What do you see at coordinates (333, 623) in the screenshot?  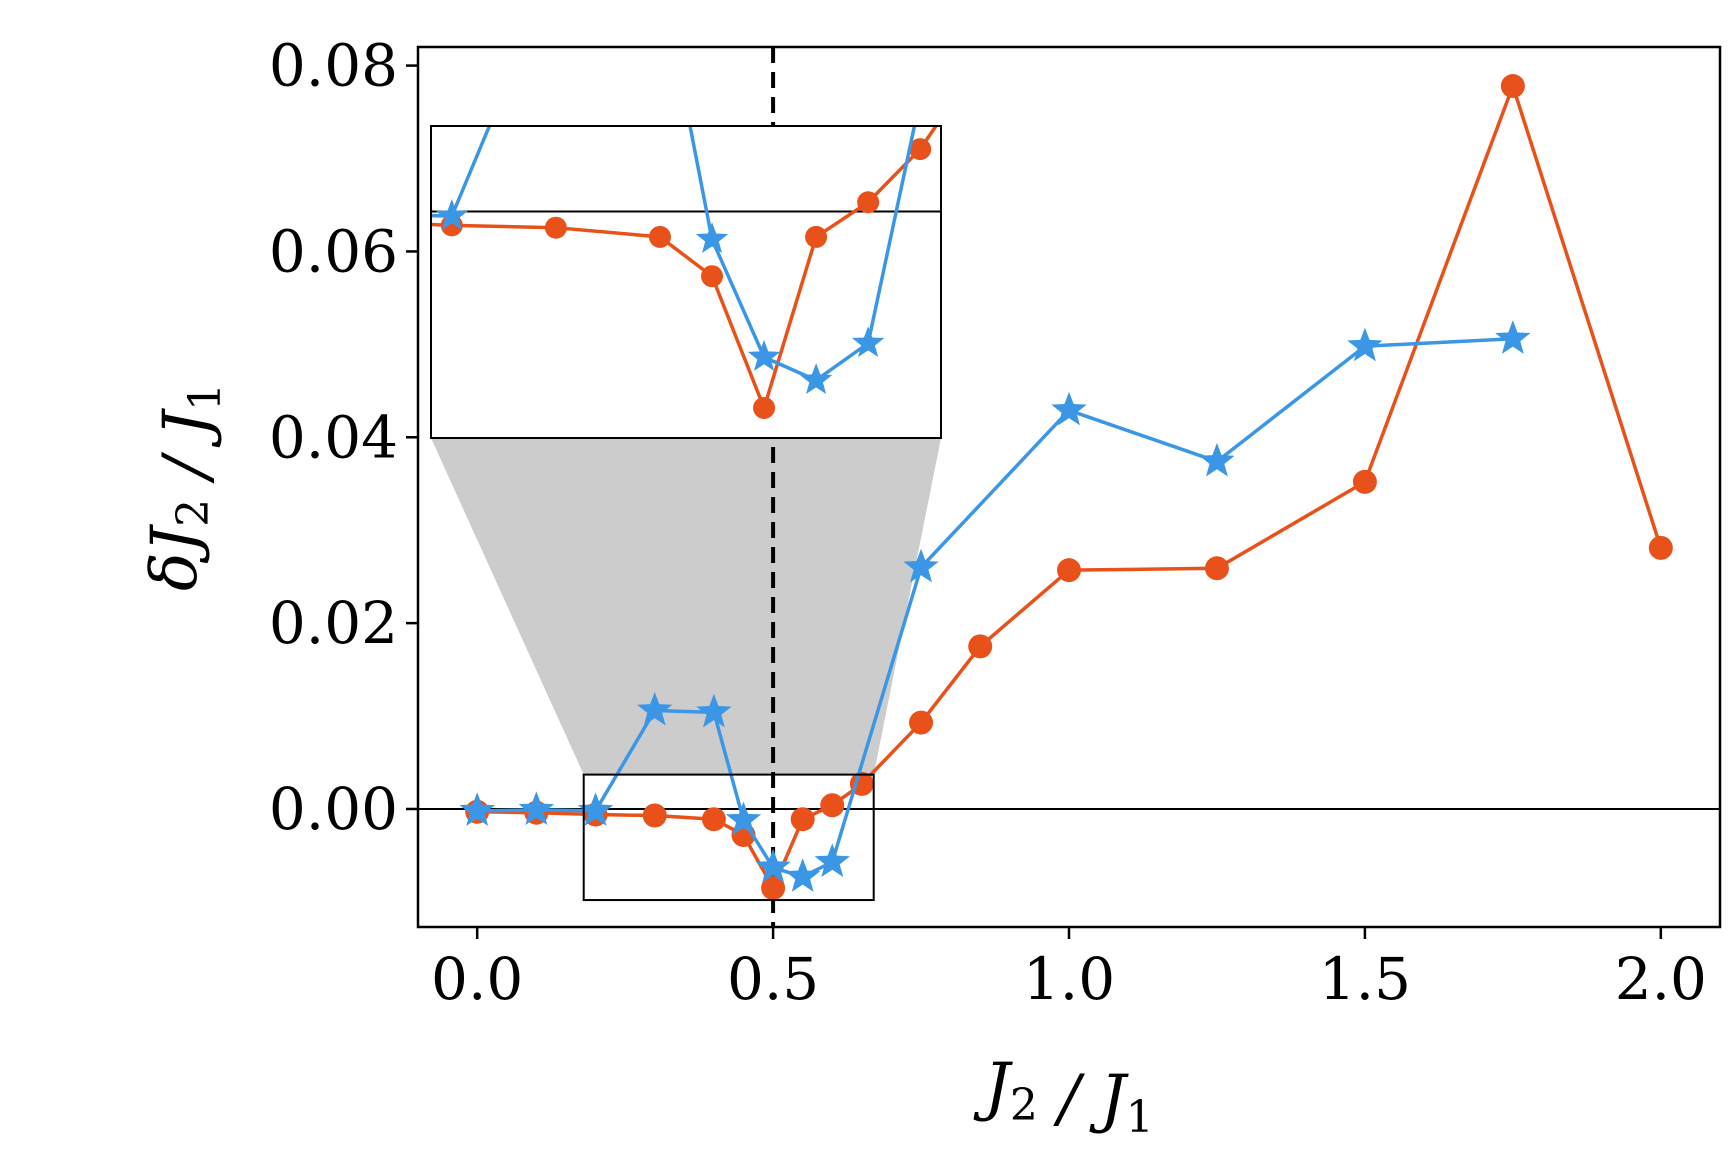 I see `y-tick-label: 0.02` at bounding box center [333, 623].